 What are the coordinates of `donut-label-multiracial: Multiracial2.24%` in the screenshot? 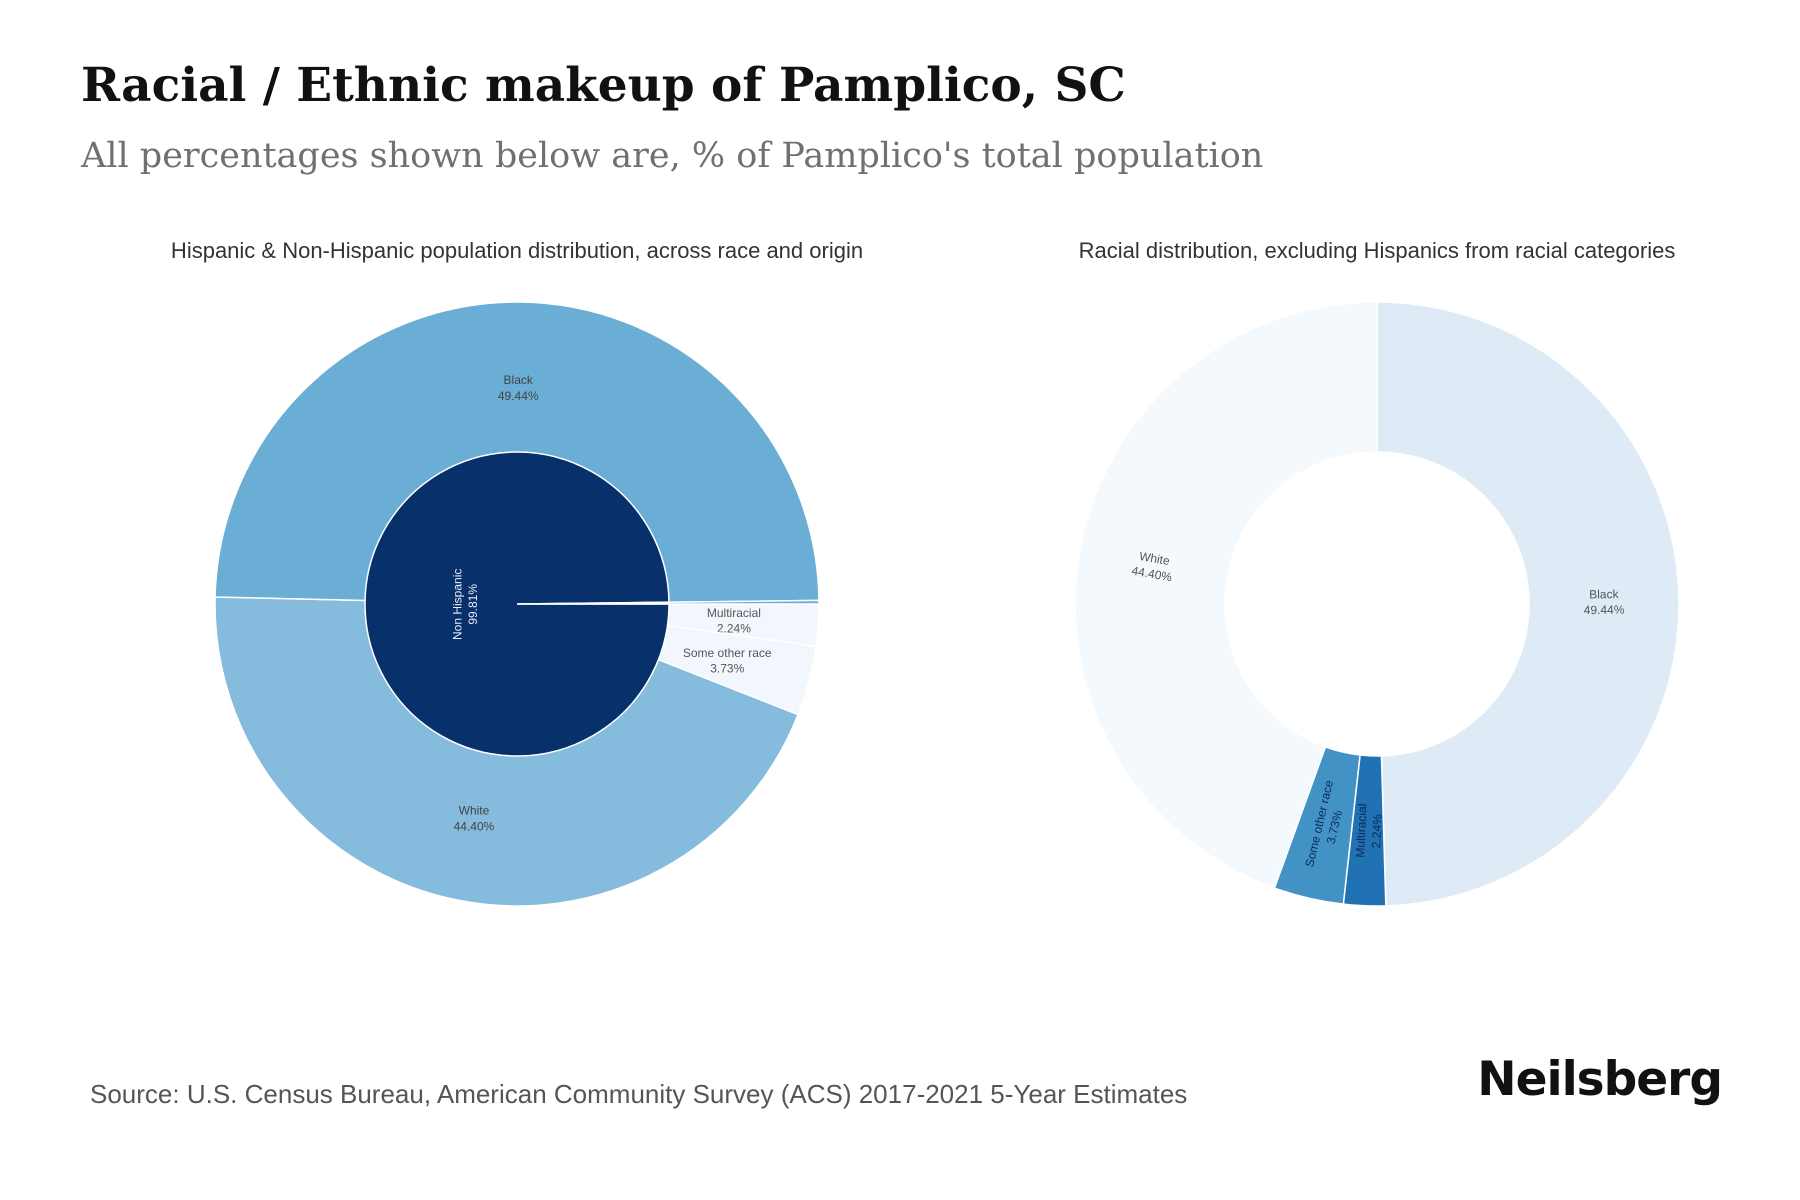 It's located at (1369, 830).